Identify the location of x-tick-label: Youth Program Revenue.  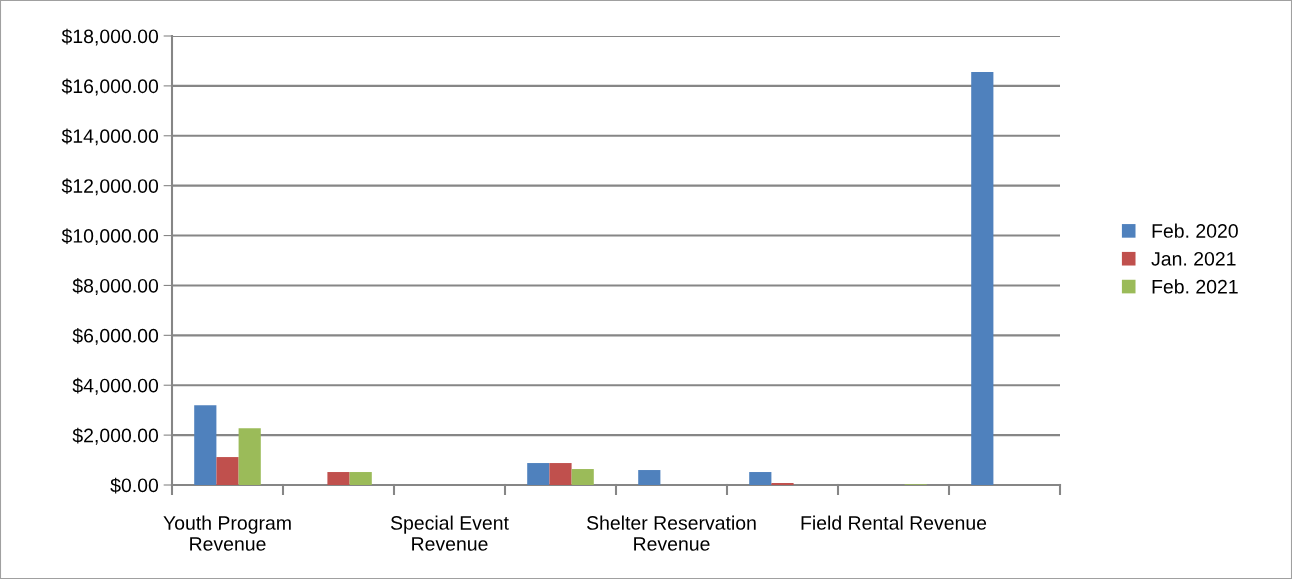
(227, 533).